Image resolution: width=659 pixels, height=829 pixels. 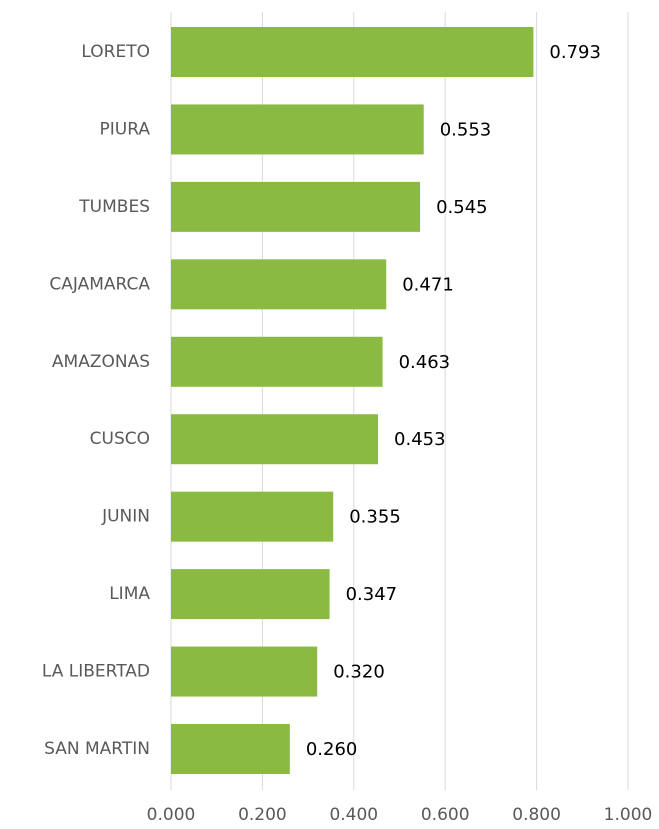 I want to click on y-tick-label: SAN MARTIN, so click(x=97, y=749).